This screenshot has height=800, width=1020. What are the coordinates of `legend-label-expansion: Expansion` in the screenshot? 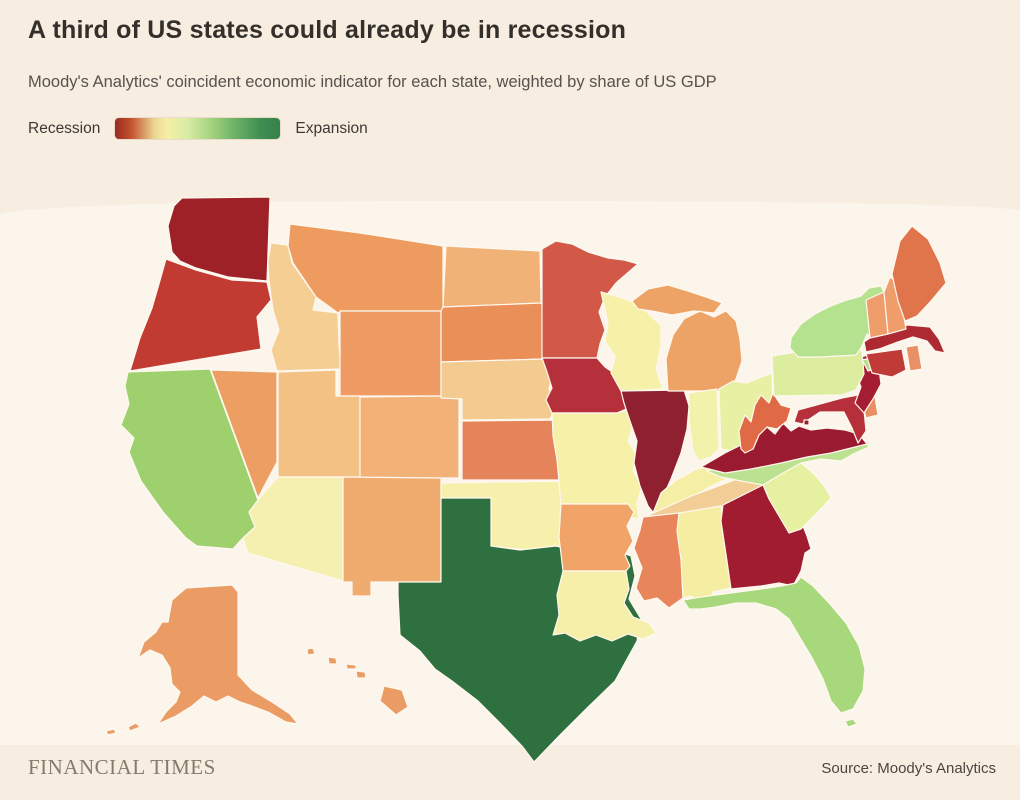 It's located at (331, 128).